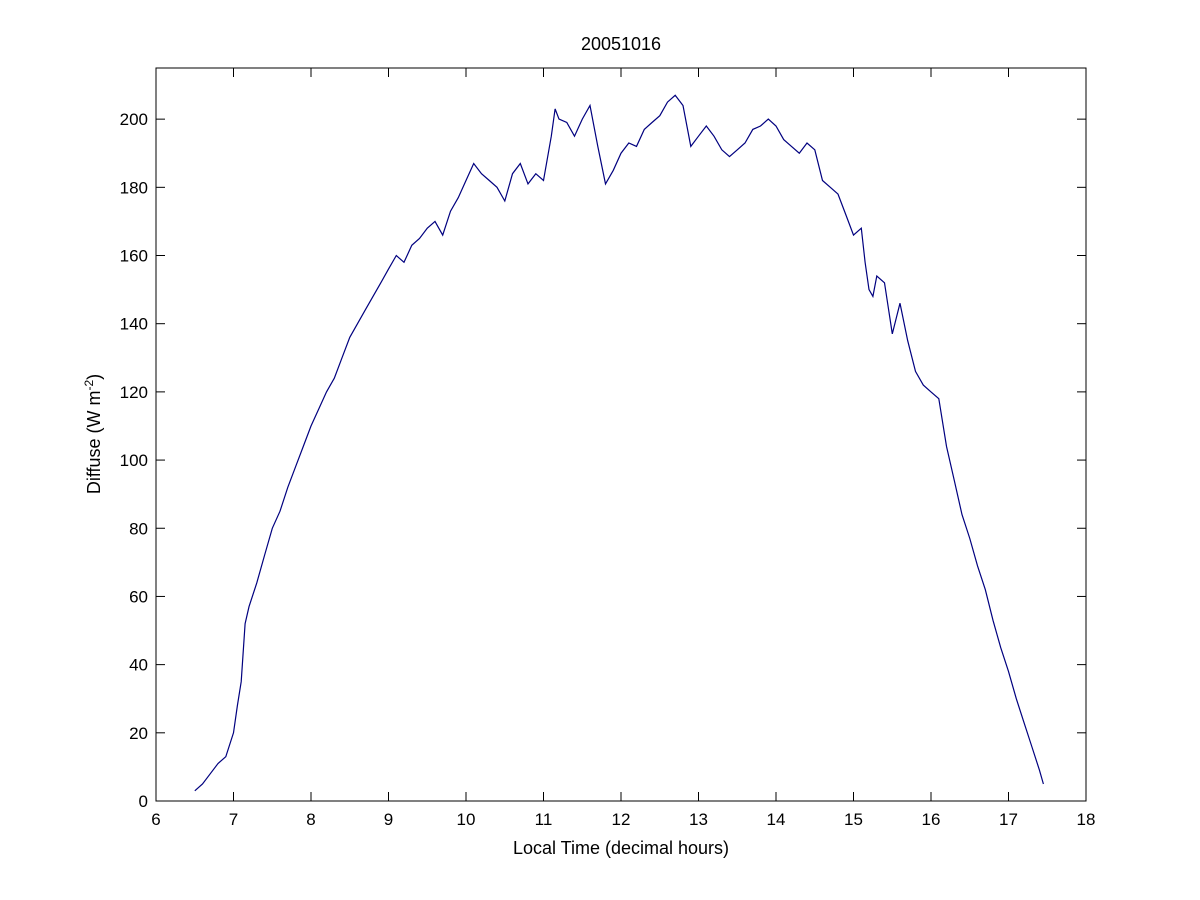  Describe the element at coordinates (138, 528) in the screenshot. I see `y-tick-label: 80` at that location.